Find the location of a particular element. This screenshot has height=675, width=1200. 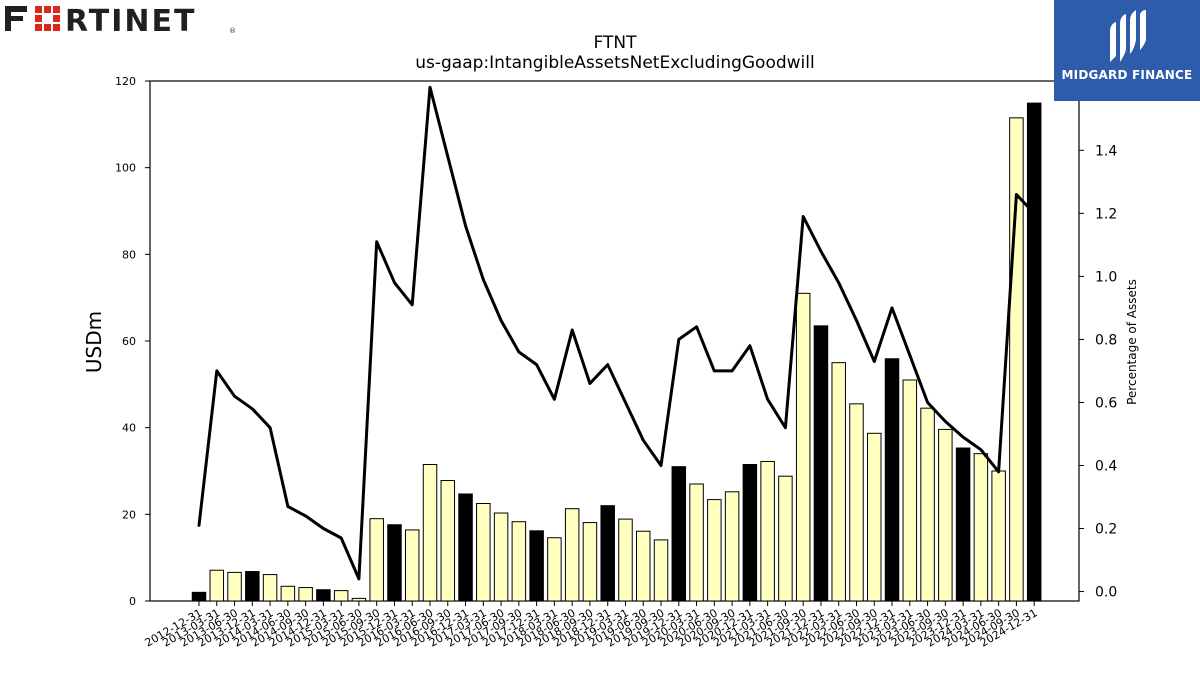

svg-text: RTINET is located at coordinates (130, 19).